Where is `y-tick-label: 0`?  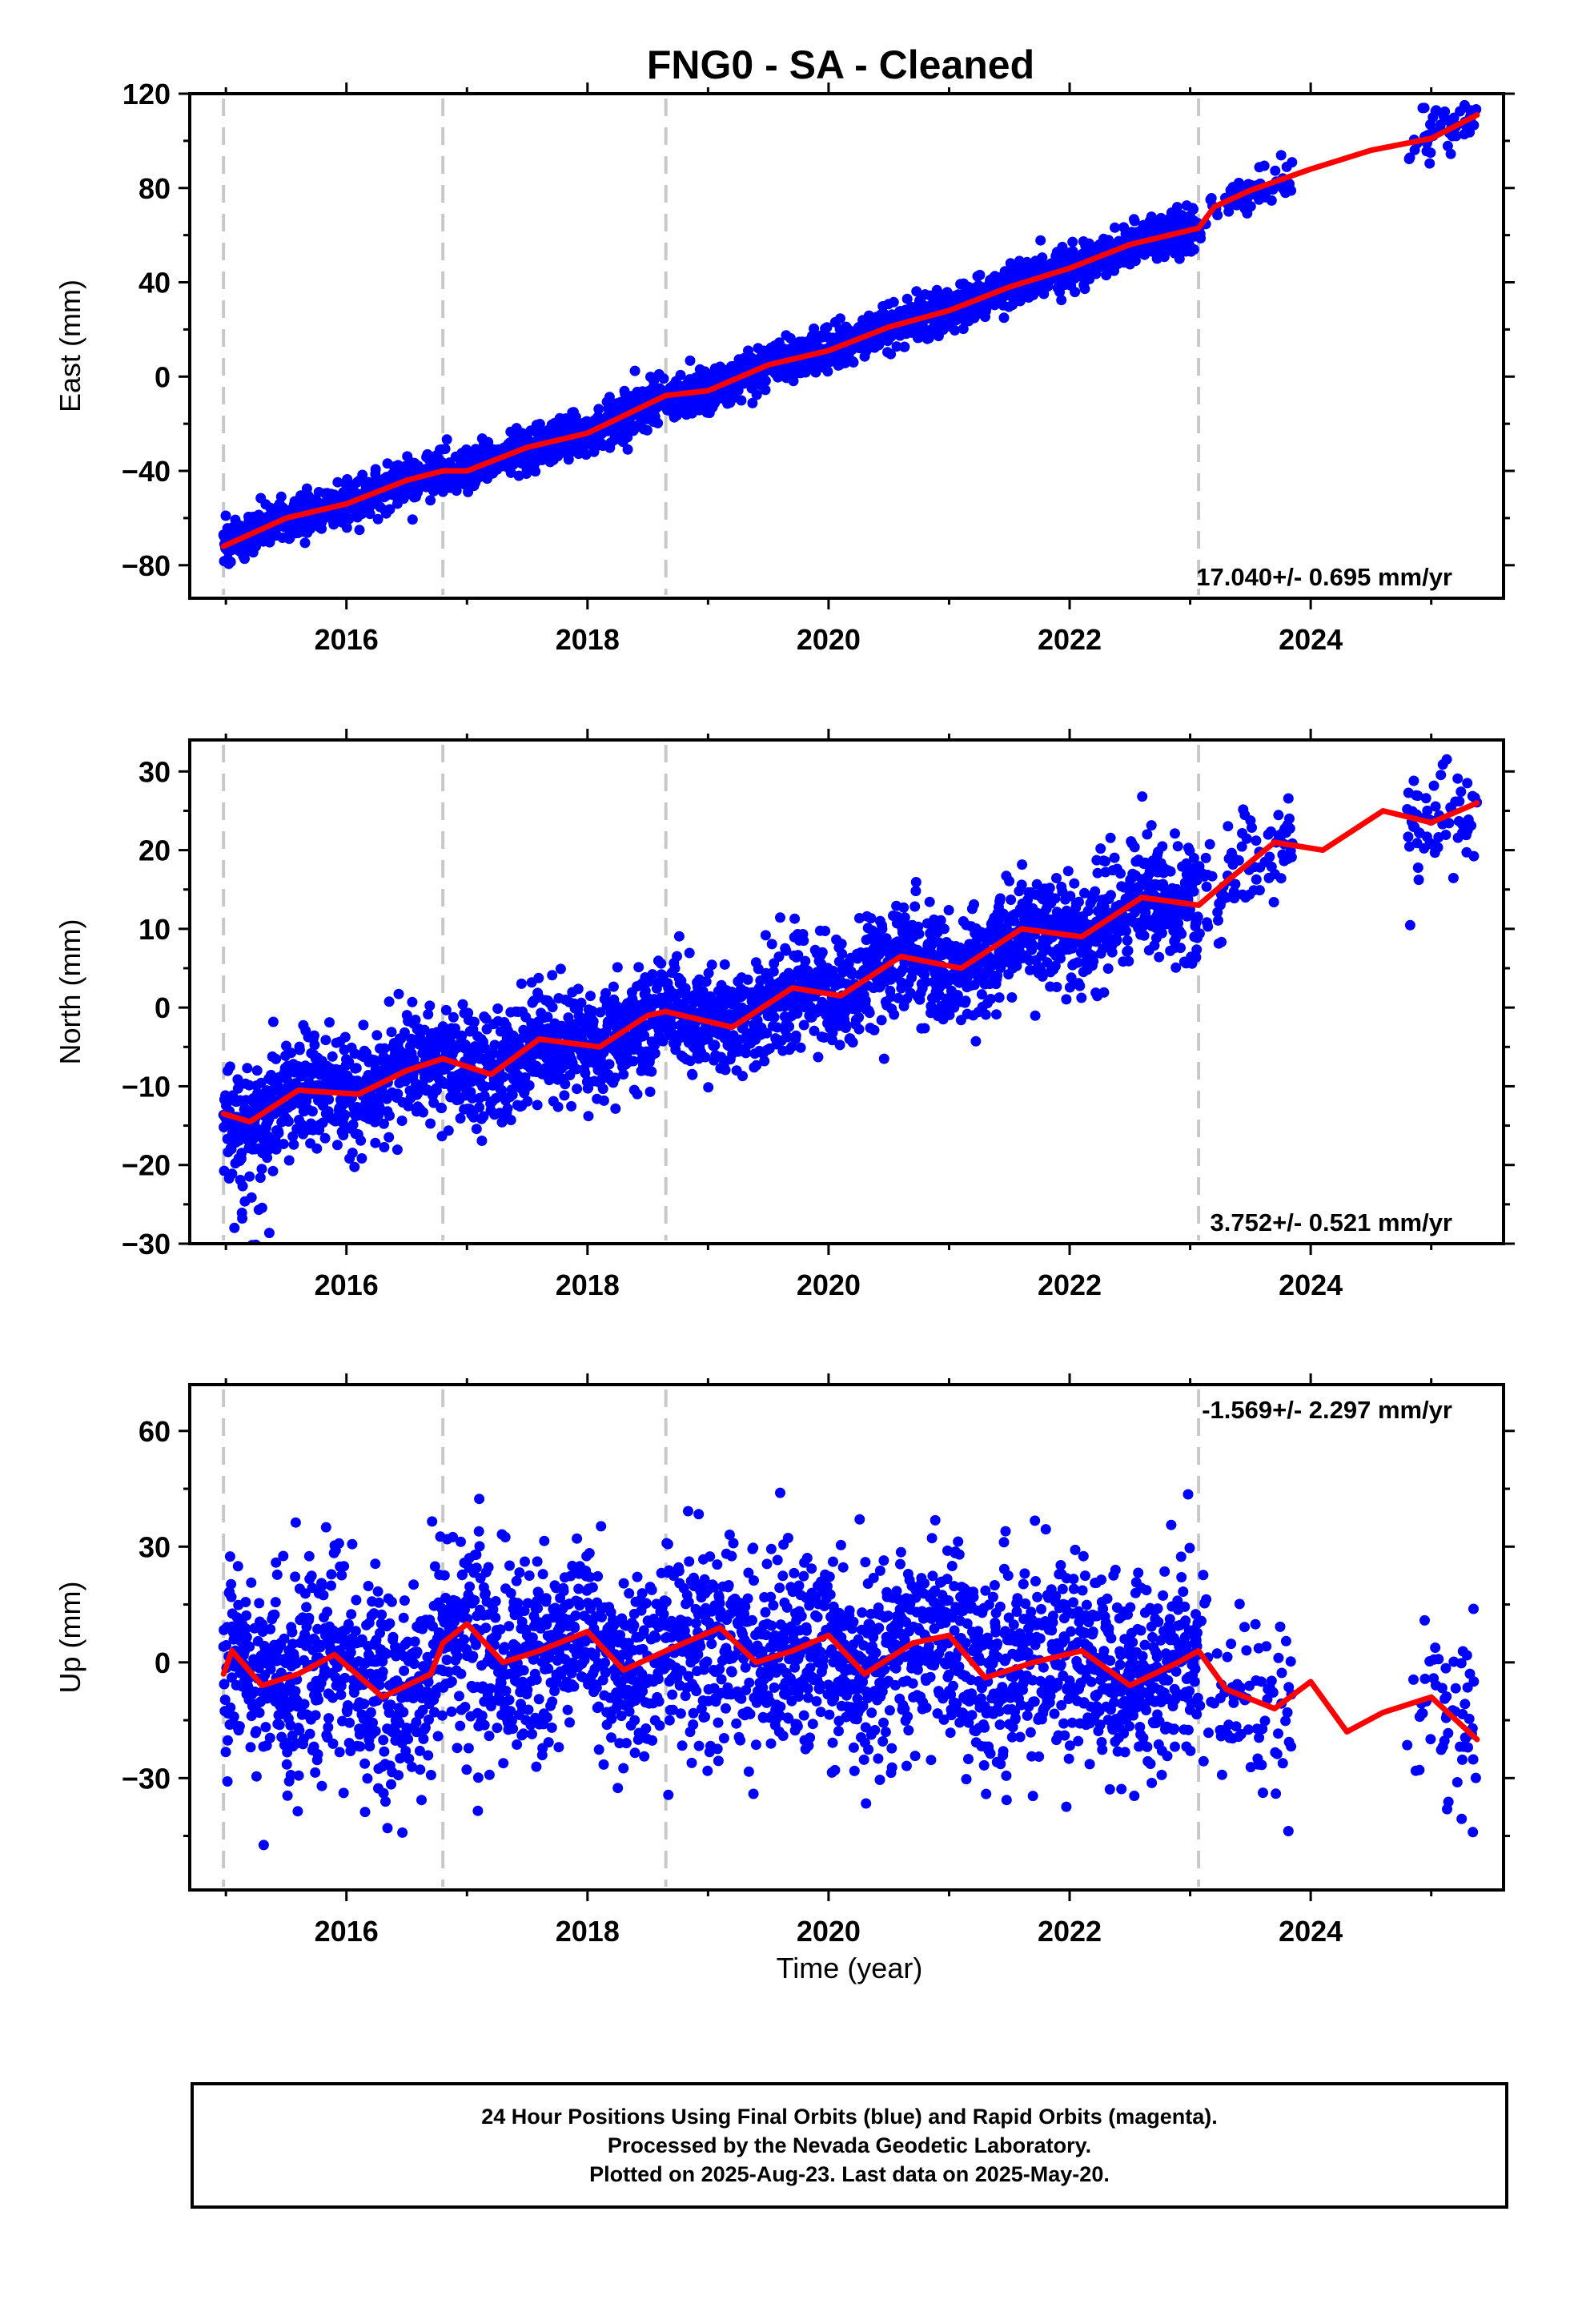 y-tick-label: 0 is located at coordinates (163, 376).